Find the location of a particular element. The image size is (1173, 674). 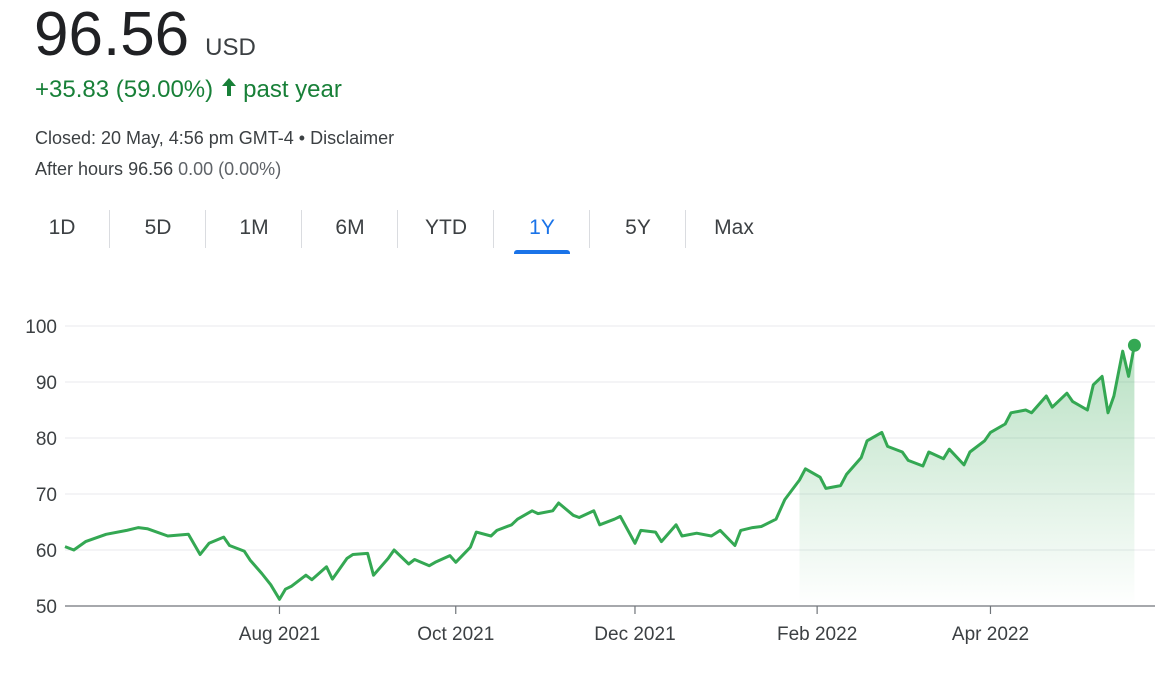

after-hours-info: After hours 96.56 0.00 (0.00%) is located at coordinates (158, 169).